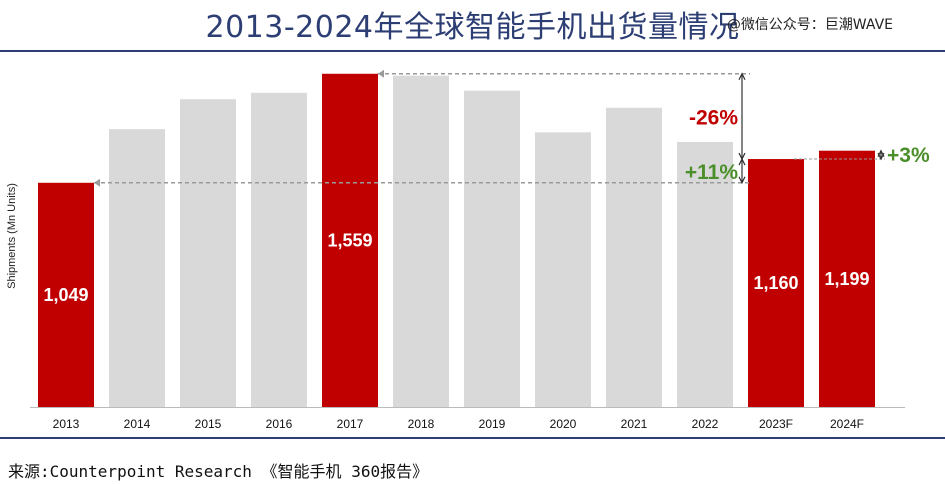  What do you see at coordinates (563, 270) in the screenshot?
I see `bar-2020` at bounding box center [563, 270].